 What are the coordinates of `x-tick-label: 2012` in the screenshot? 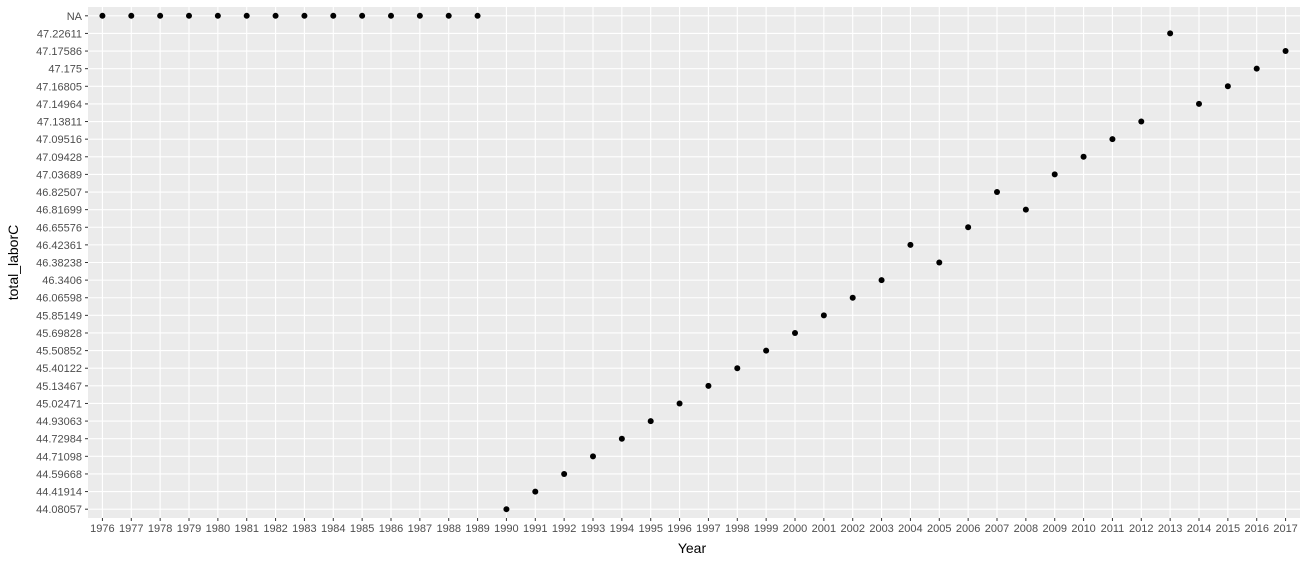 It's located at (1141, 529).